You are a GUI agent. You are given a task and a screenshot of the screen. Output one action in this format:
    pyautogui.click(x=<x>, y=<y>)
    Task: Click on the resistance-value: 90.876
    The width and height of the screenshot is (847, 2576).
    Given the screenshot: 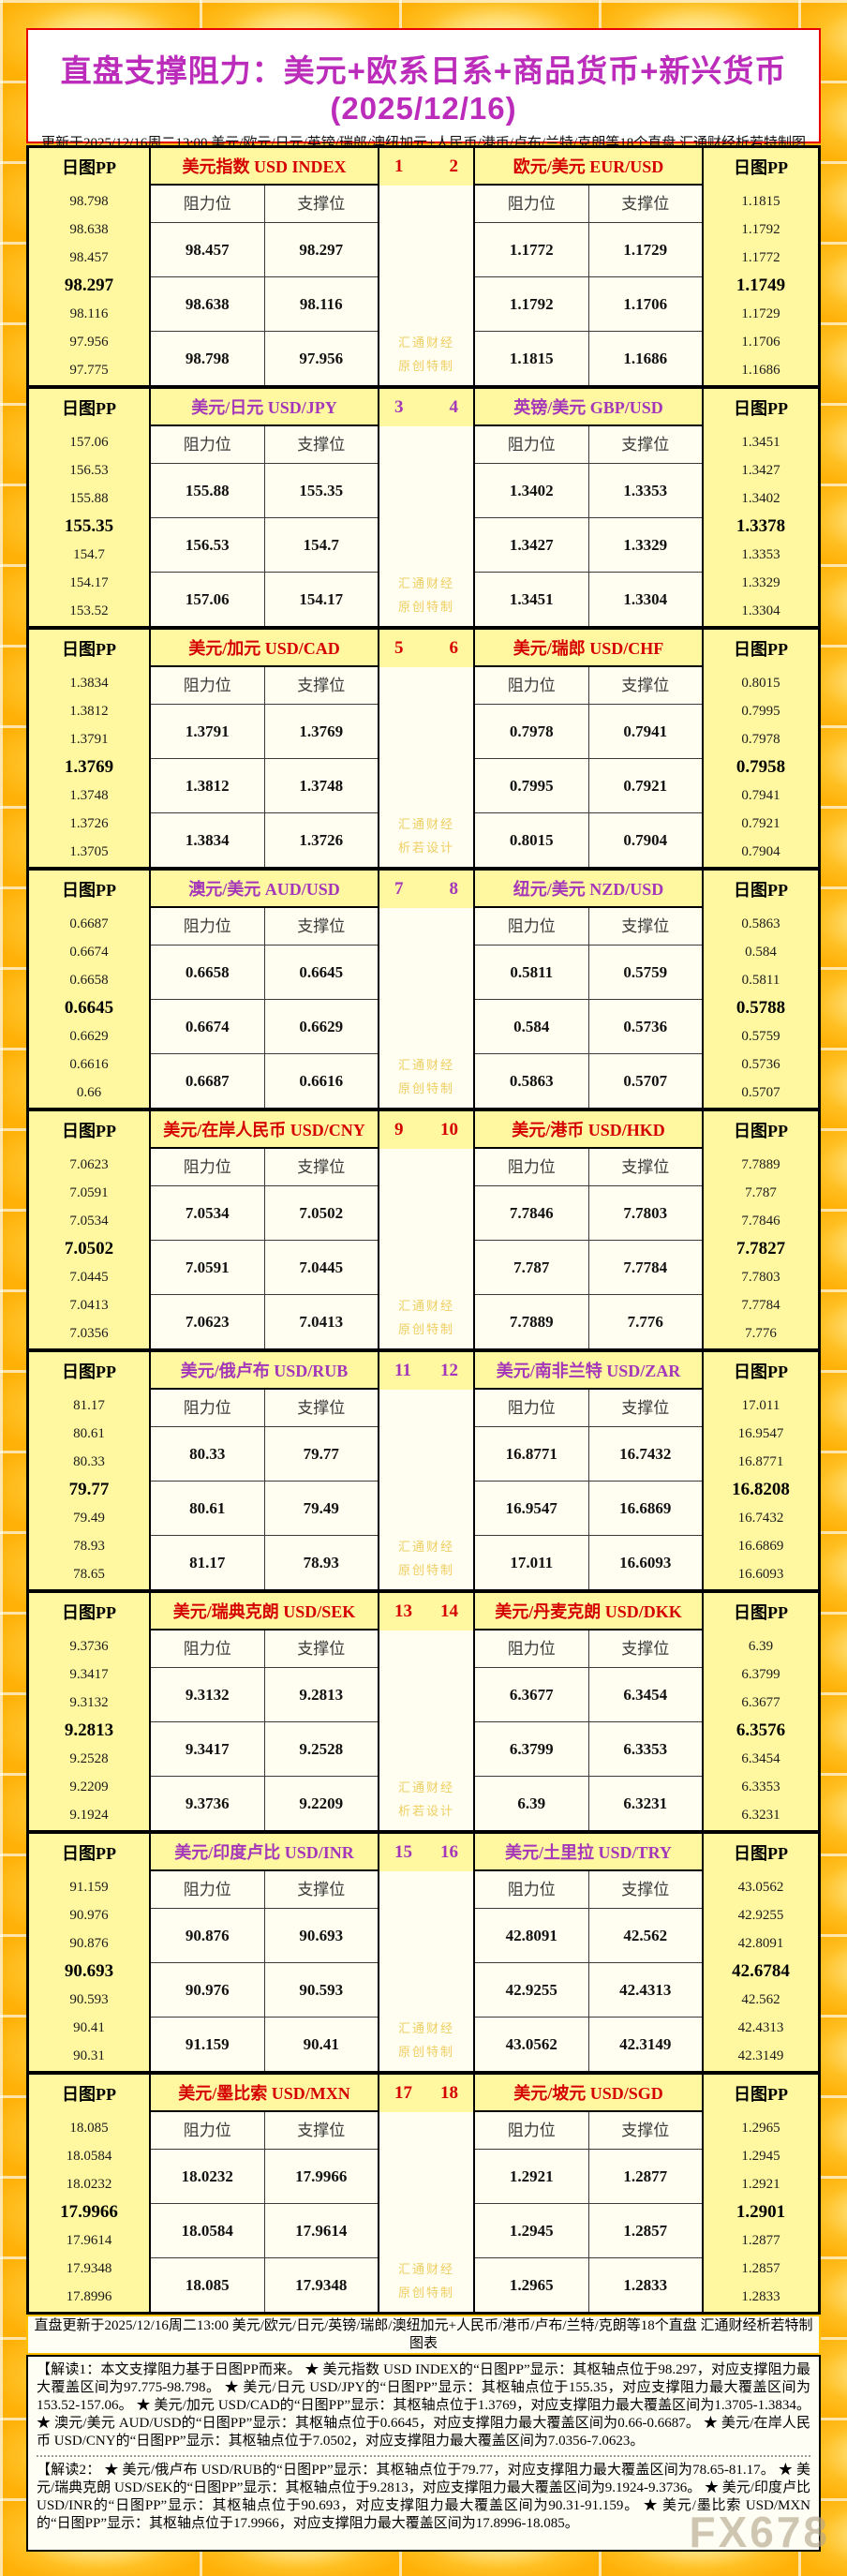 What is the action you would take?
    pyautogui.click(x=207, y=1935)
    